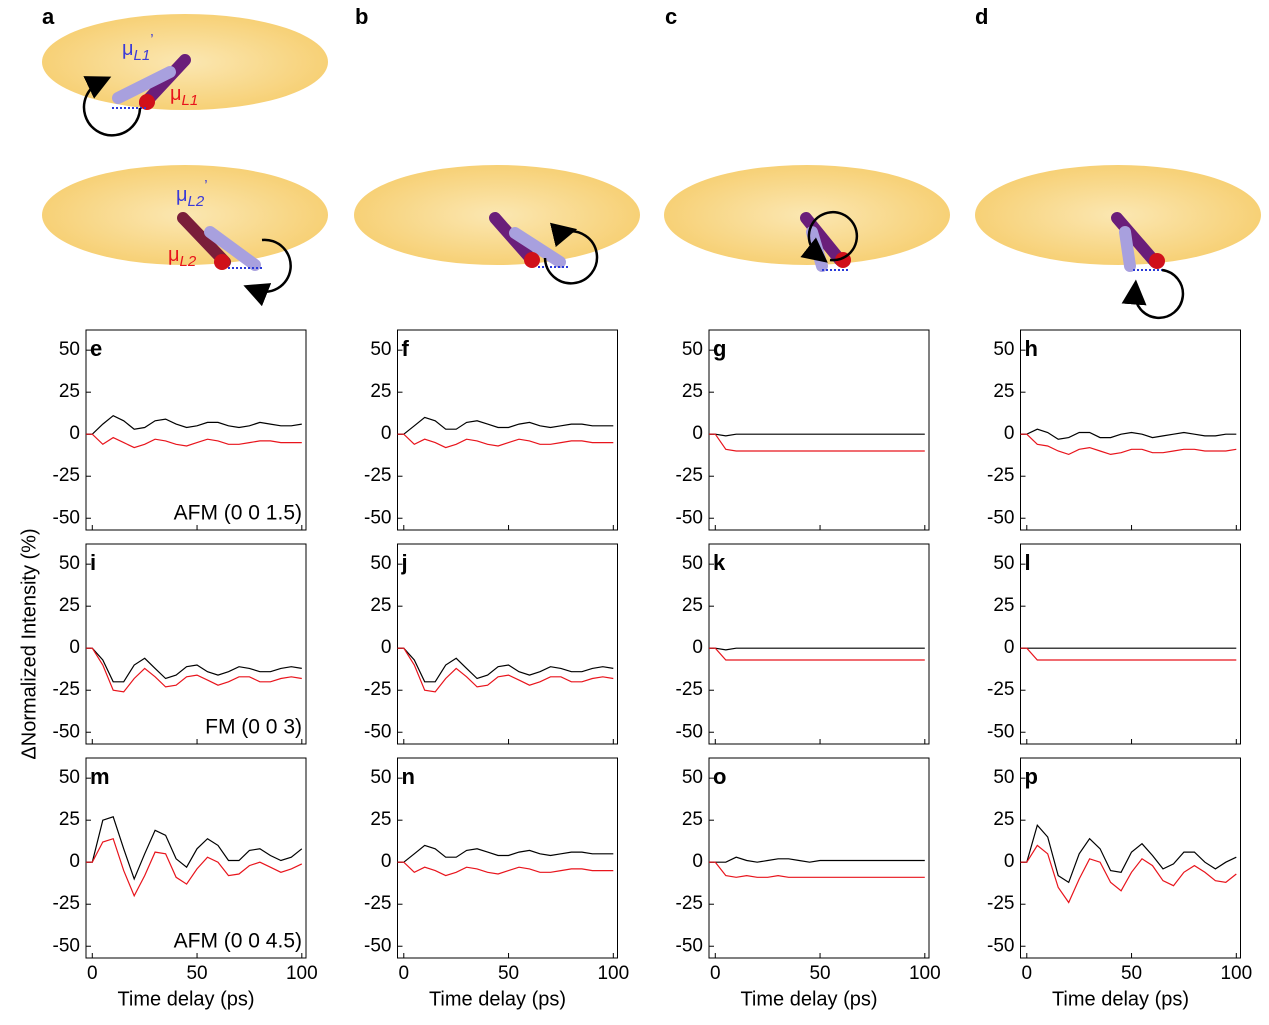  I want to click on moment-label: μL1, so click(184, 96).